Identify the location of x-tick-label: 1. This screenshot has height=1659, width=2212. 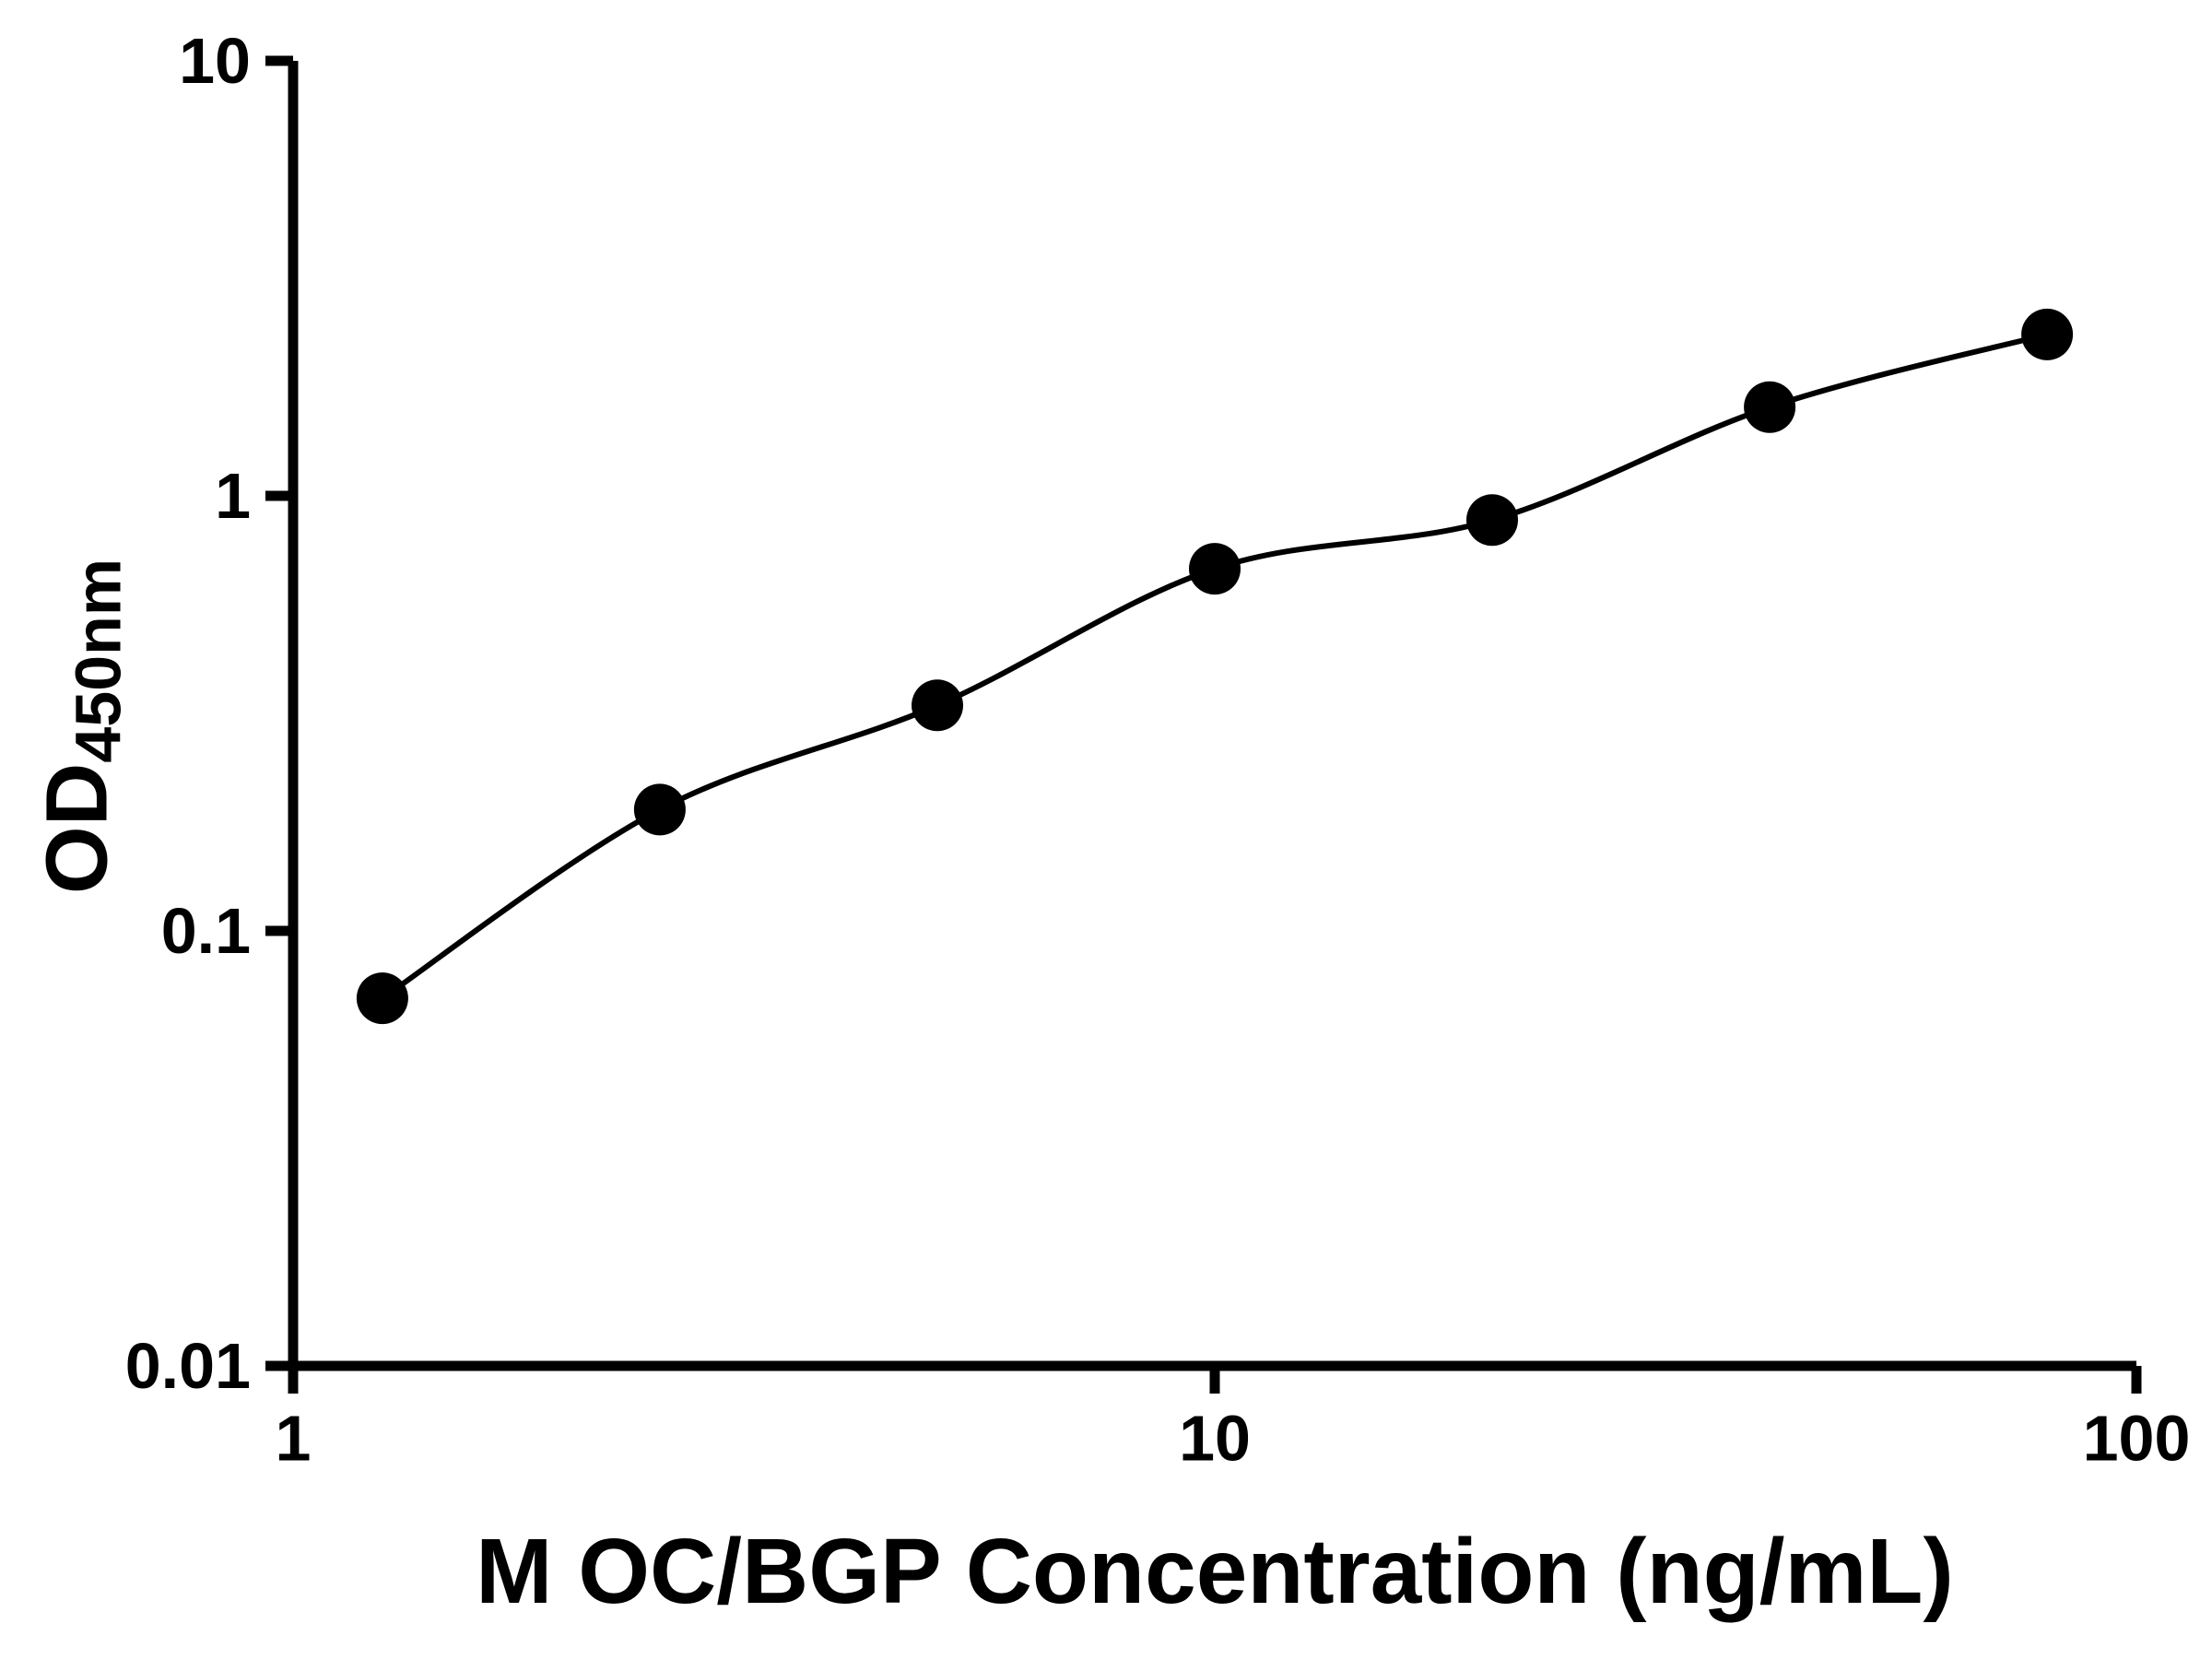
(294, 1438).